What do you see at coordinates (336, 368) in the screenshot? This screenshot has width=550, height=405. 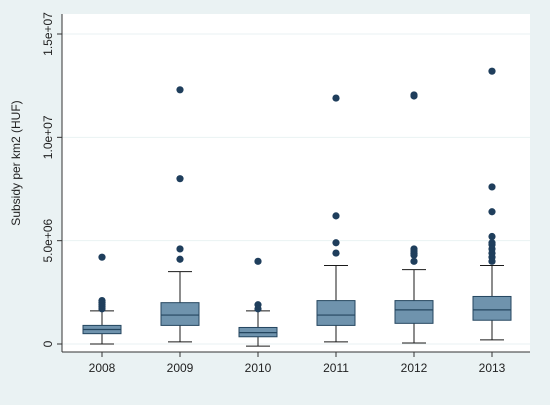 I see `x-tick-label: 2011` at bounding box center [336, 368].